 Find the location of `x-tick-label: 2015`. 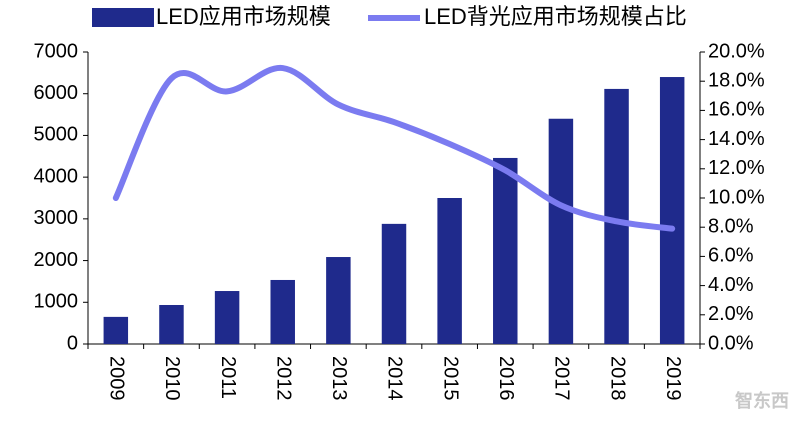

x-tick-label: 2015 is located at coordinates (450, 378).